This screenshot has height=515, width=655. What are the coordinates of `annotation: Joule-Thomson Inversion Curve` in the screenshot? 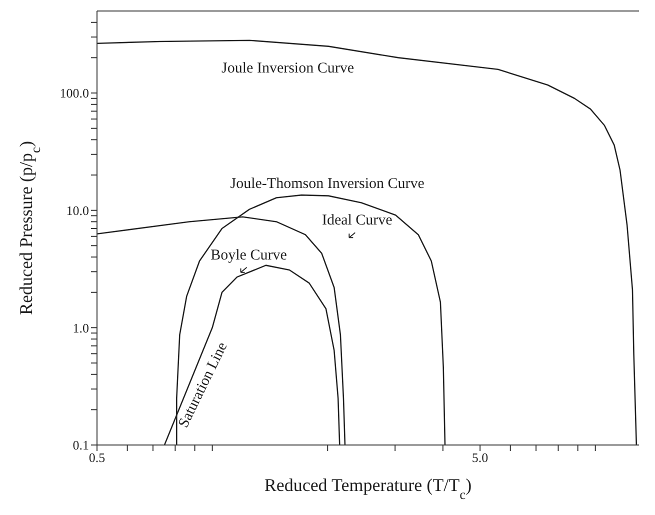 It's located at (327, 184).